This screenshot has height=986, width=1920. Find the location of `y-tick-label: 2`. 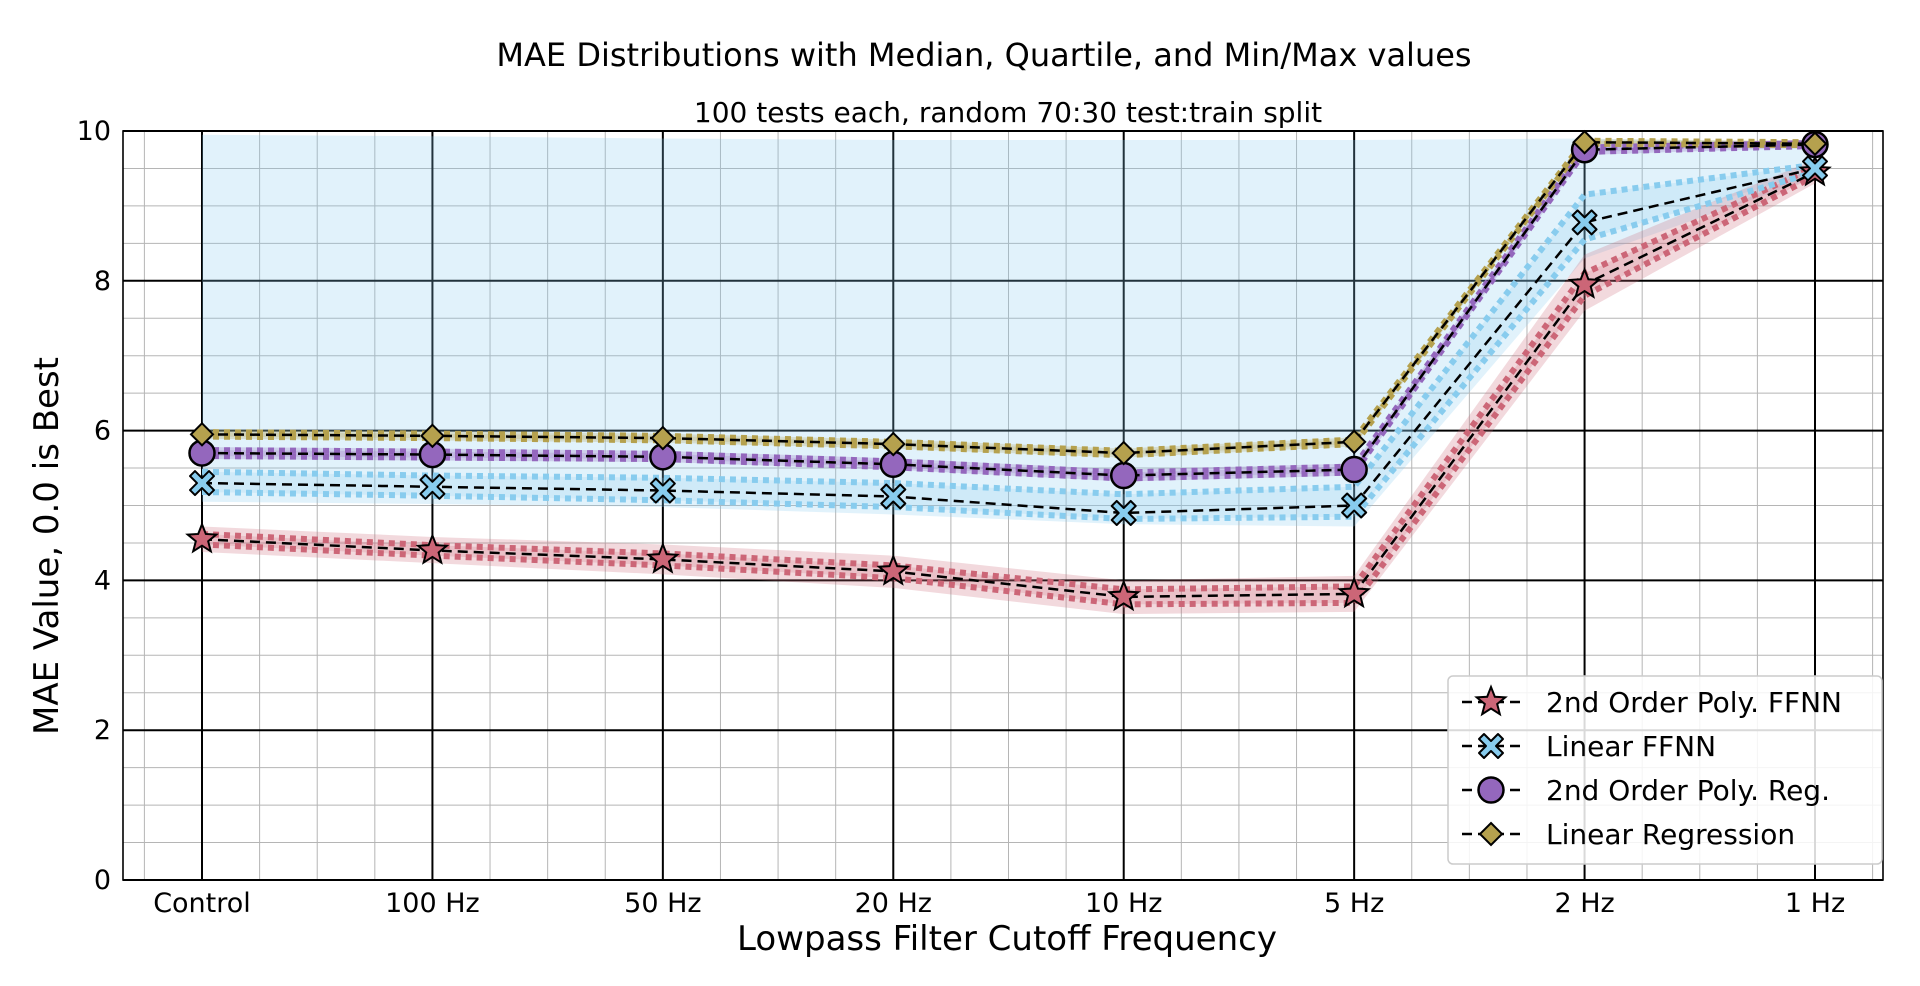

y-tick-label: 2 is located at coordinates (102, 730).